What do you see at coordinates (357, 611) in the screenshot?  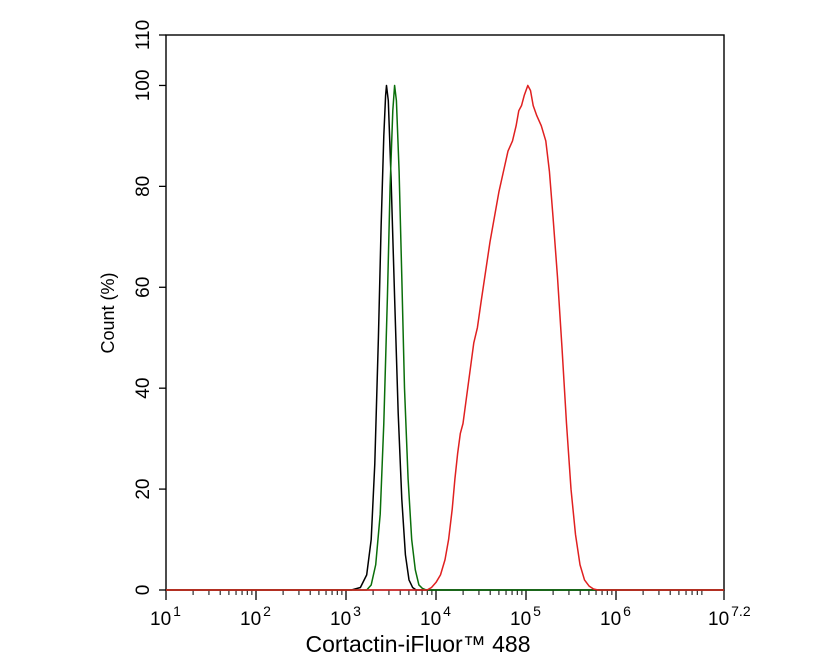 I see `x-tick-exponent: 3` at bounding box center [357, 611].